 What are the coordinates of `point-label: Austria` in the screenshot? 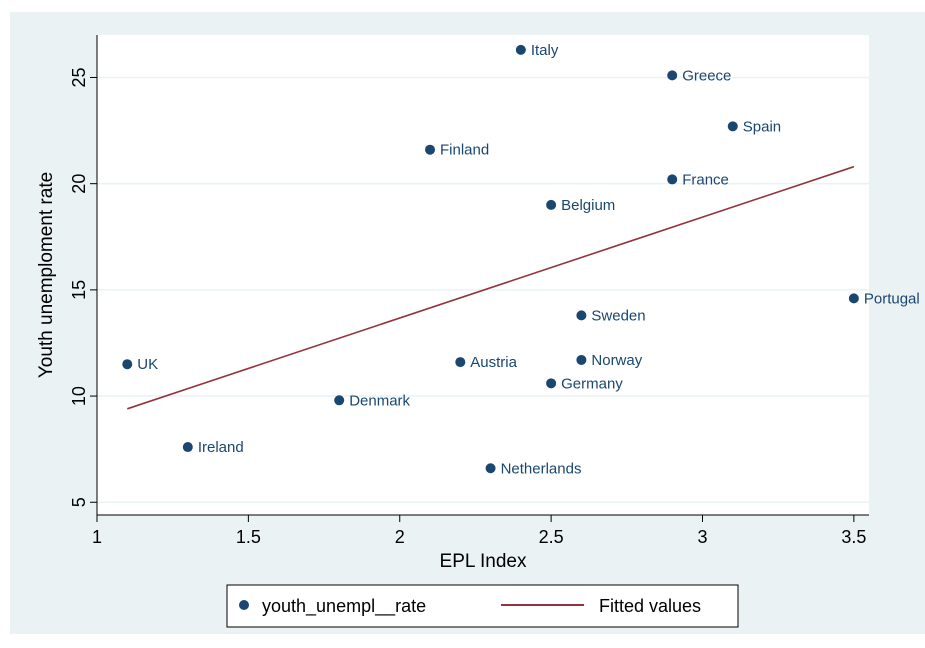 It's located at (493, 362).